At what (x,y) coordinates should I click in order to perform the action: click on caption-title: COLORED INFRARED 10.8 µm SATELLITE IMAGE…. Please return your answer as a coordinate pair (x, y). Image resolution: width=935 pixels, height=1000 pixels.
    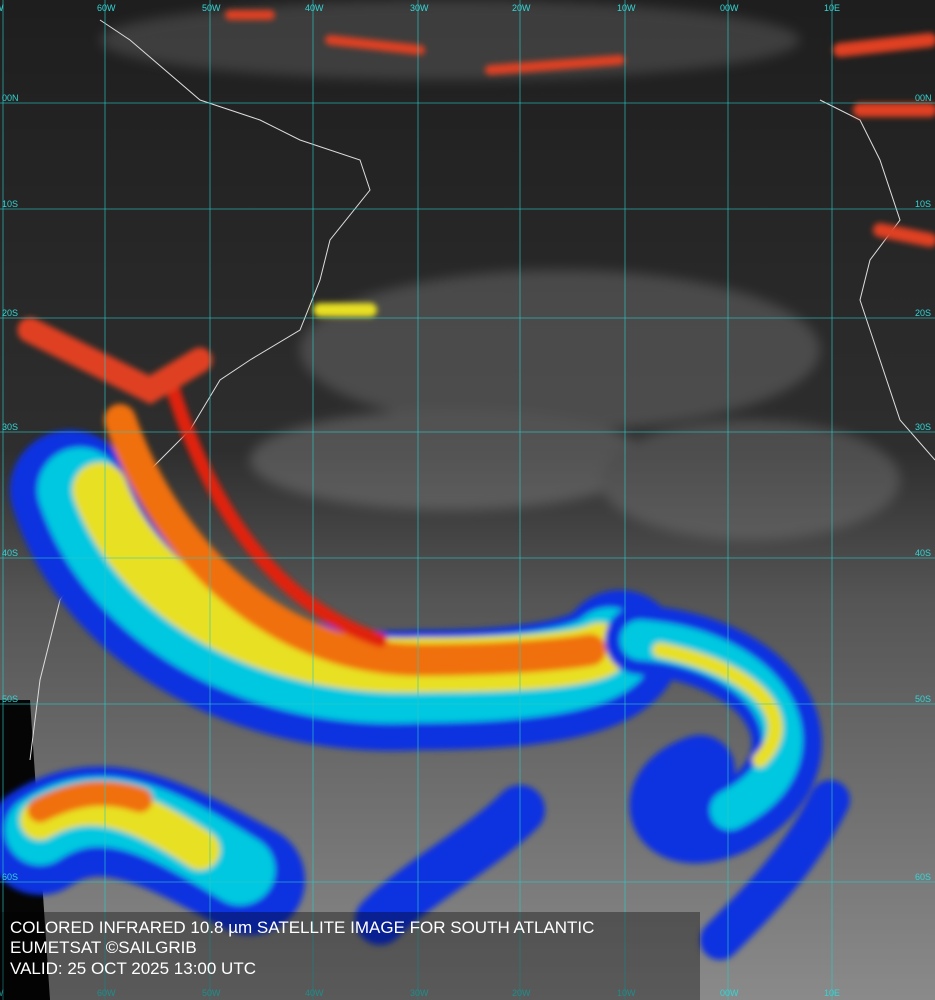
    Looking at the image, I should click on (302, 927).